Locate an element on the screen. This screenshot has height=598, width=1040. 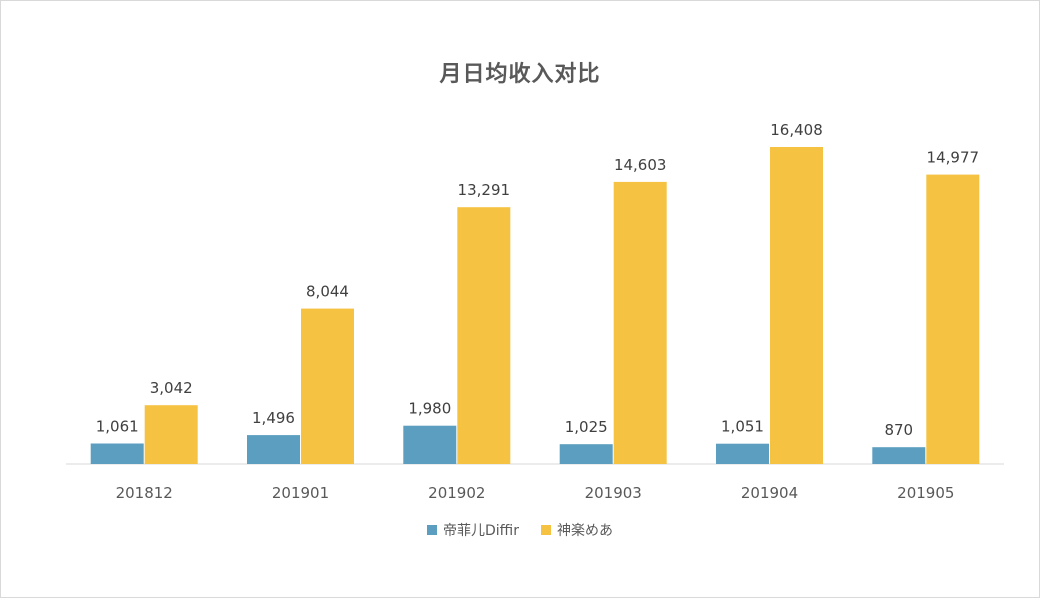
data-label: 14,603 is located at coordinates (640, 165).